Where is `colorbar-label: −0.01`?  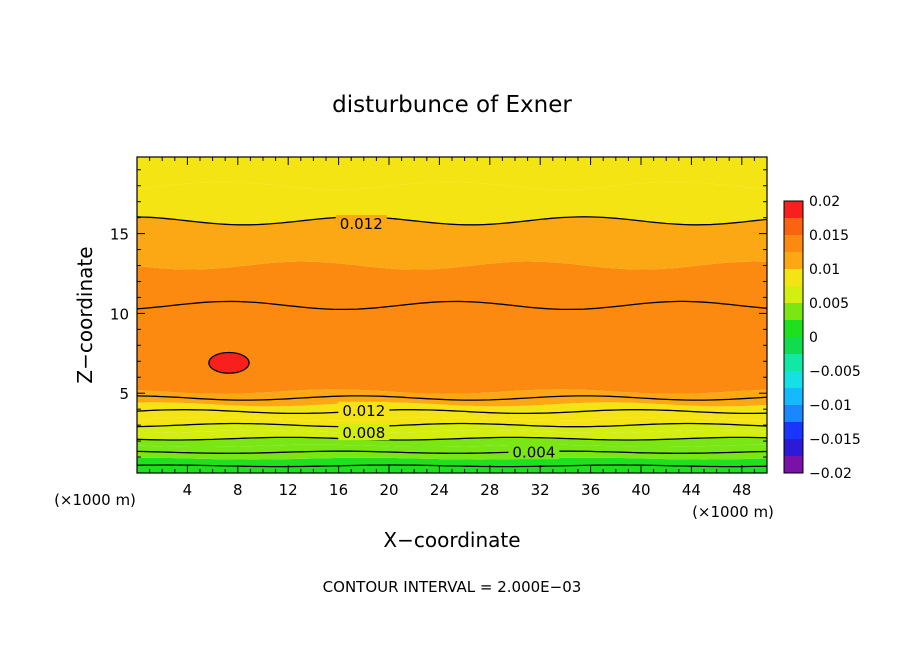 colorbar-label: −0.01 is located at coordinates (830, 406).